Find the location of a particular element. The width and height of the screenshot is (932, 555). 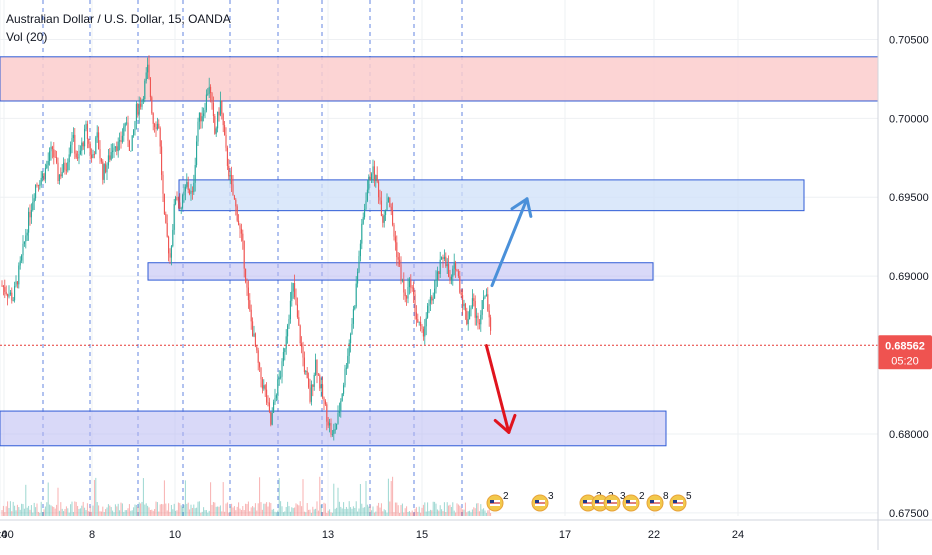

event-marker: 8 is located at coordinates (657, 501).